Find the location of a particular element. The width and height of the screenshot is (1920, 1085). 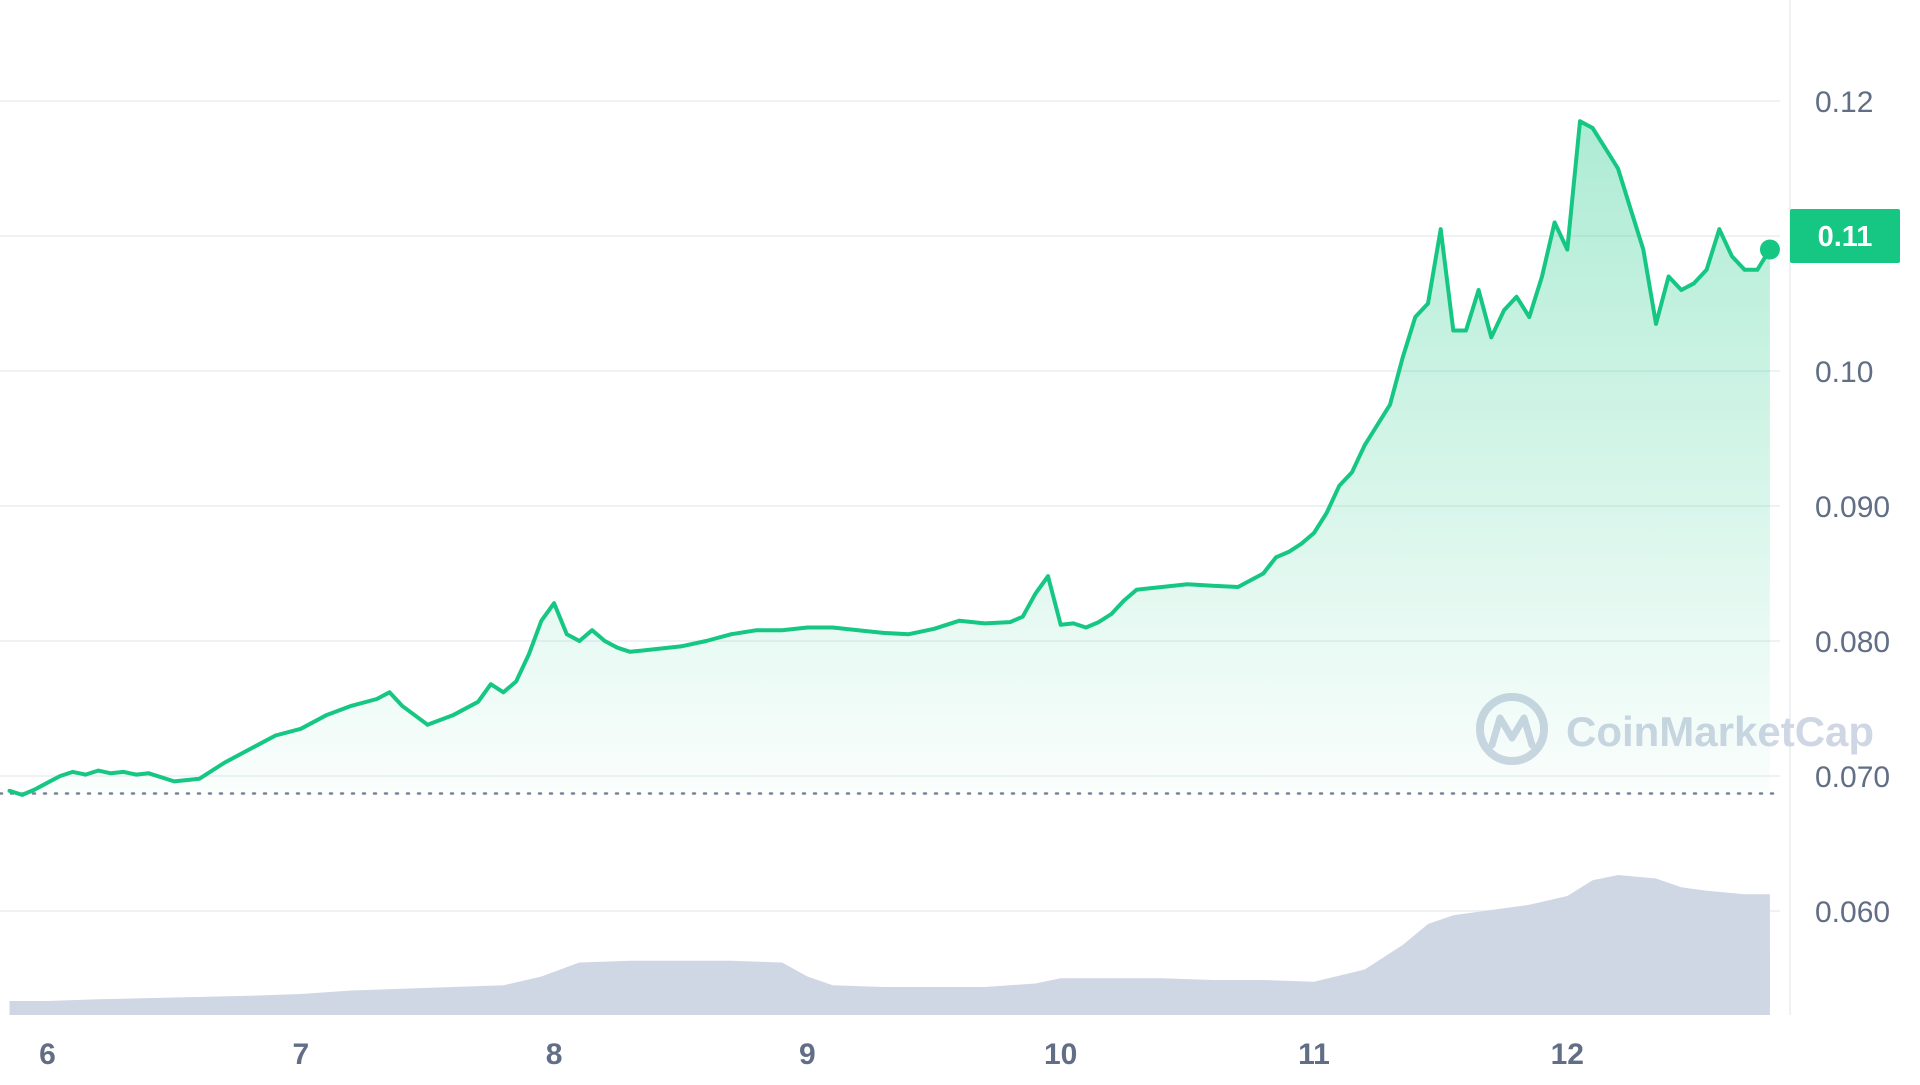

y-axis: 0.060 0.070 0.080 0.090 0.10 0.12 is located at coordinates (1852, 507).